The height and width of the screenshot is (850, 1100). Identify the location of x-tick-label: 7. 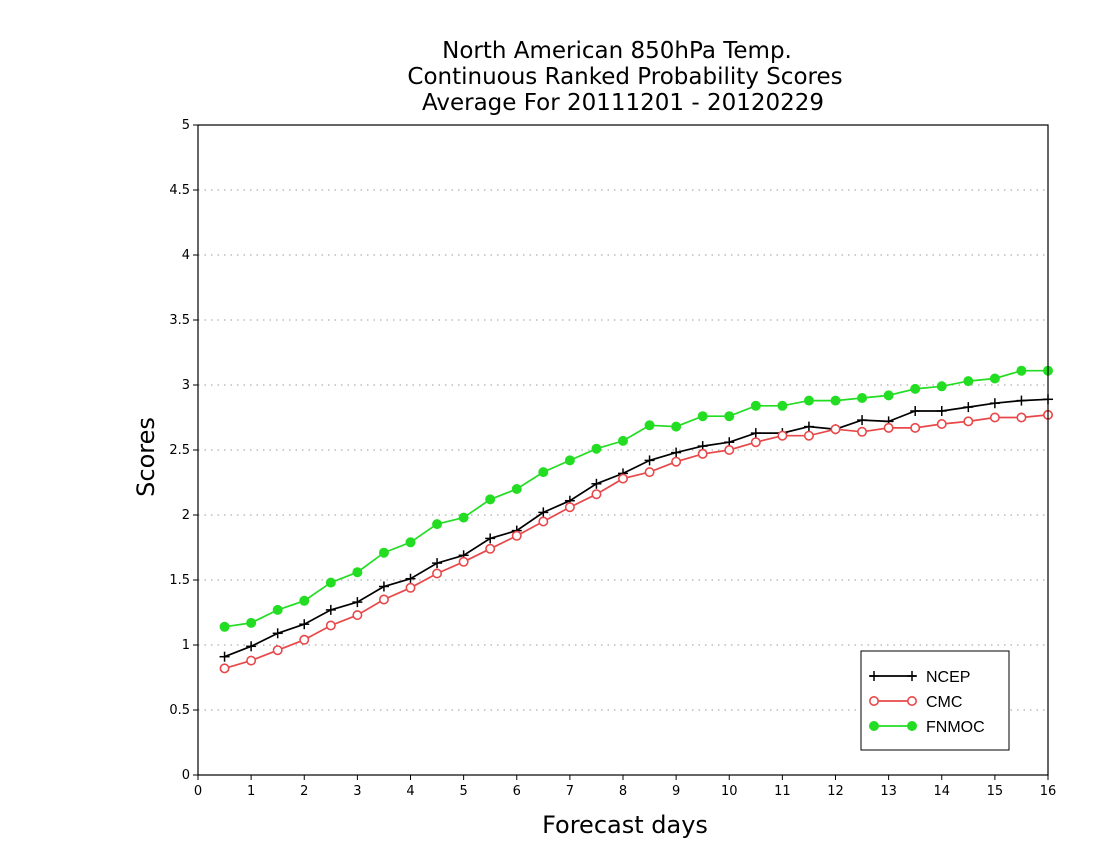
(570, 791).